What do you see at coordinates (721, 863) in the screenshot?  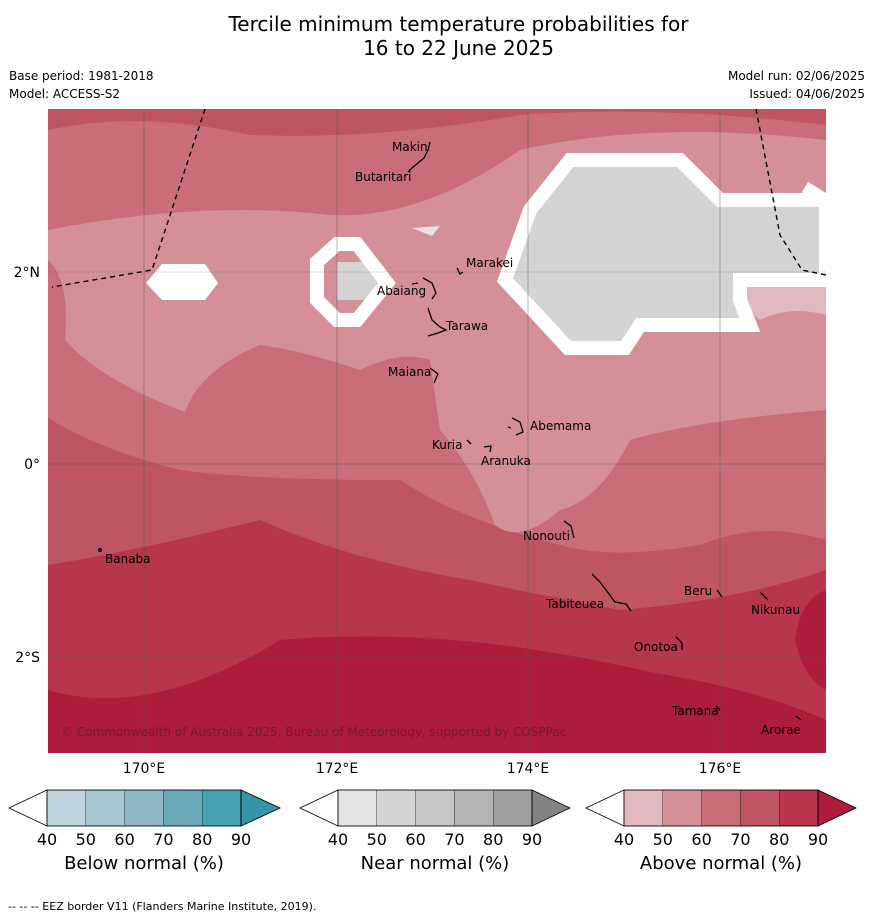 I see `colorbar-above-label: Above normal (%)` at bounding box center [721, 863].